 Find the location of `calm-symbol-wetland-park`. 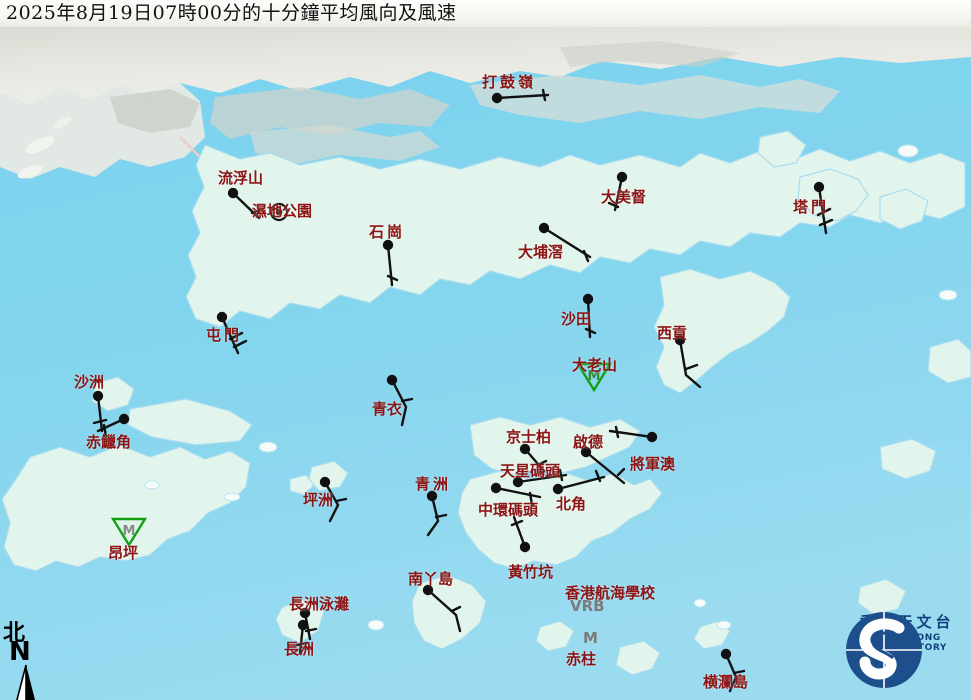

calm-symbol-wetland-park is located at coordinates (279, 212).